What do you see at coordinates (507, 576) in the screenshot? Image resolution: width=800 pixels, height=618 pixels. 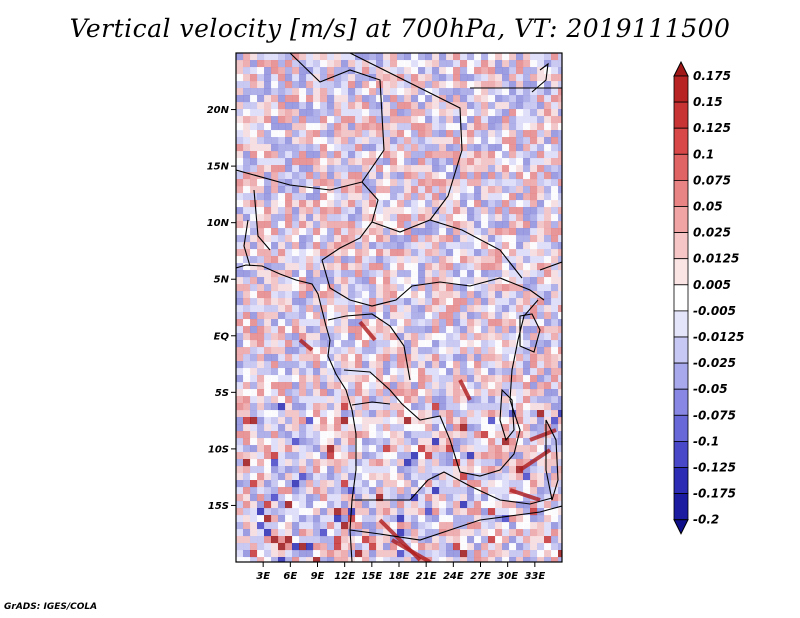 I see `lon-tick-label: 30E` at bounding box center [507, 576].